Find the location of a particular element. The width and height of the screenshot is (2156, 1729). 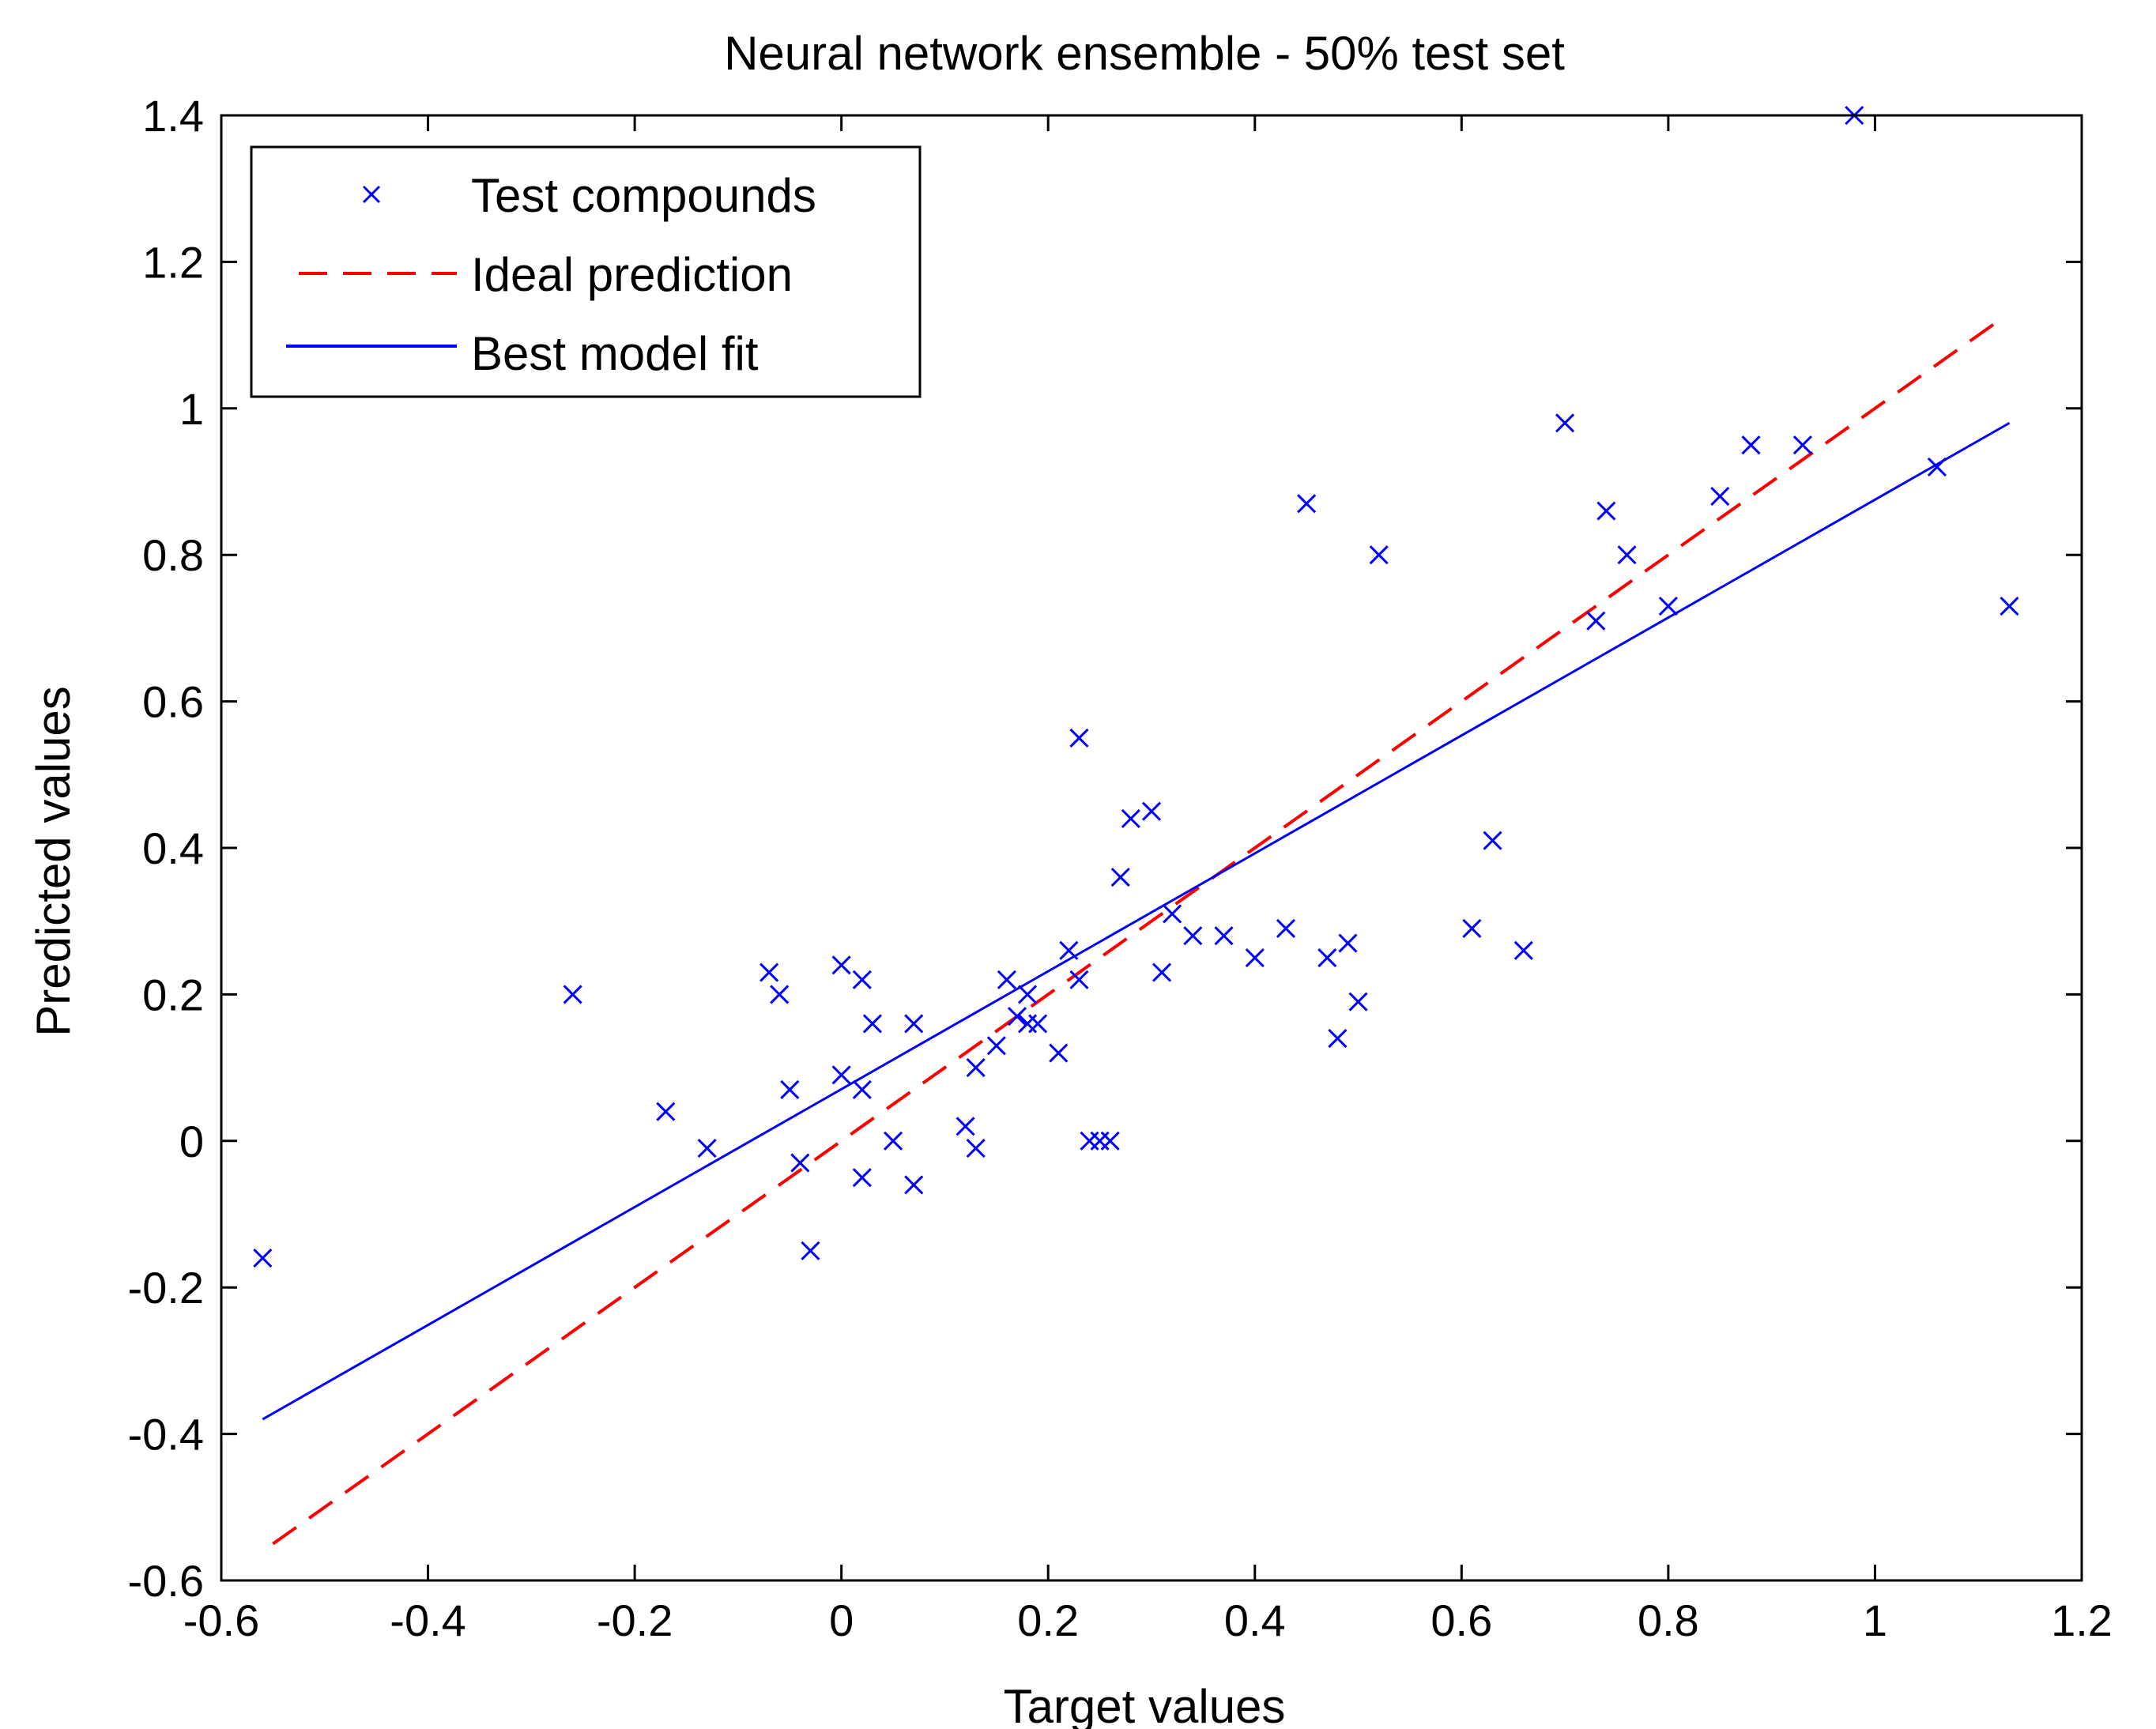

y-tick-label: 0 is located at coordinates (191, 1141).